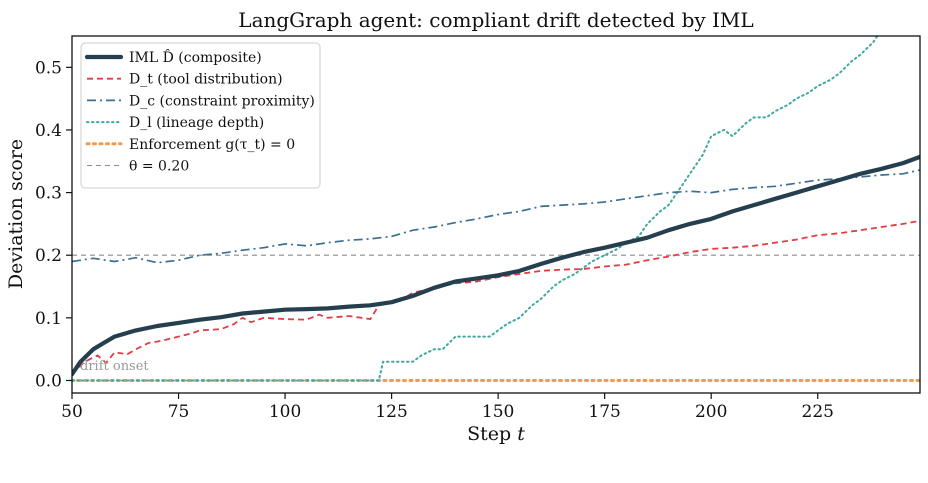 The width and height of the screenshot is (928, 483). What do you see at coordinates (818, 412) in the screenshot?
I see `x-tick-label: 225` at bounding box center [818, 412].